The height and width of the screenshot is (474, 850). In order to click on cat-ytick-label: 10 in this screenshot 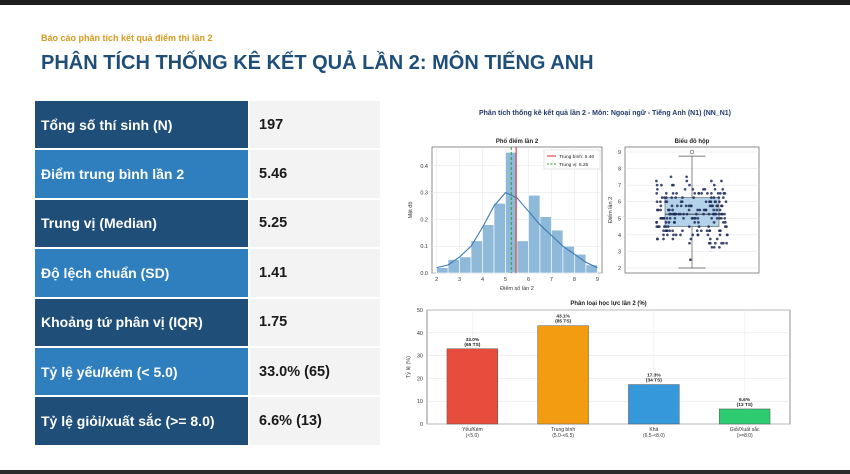, I will do `click(420, 402)`.